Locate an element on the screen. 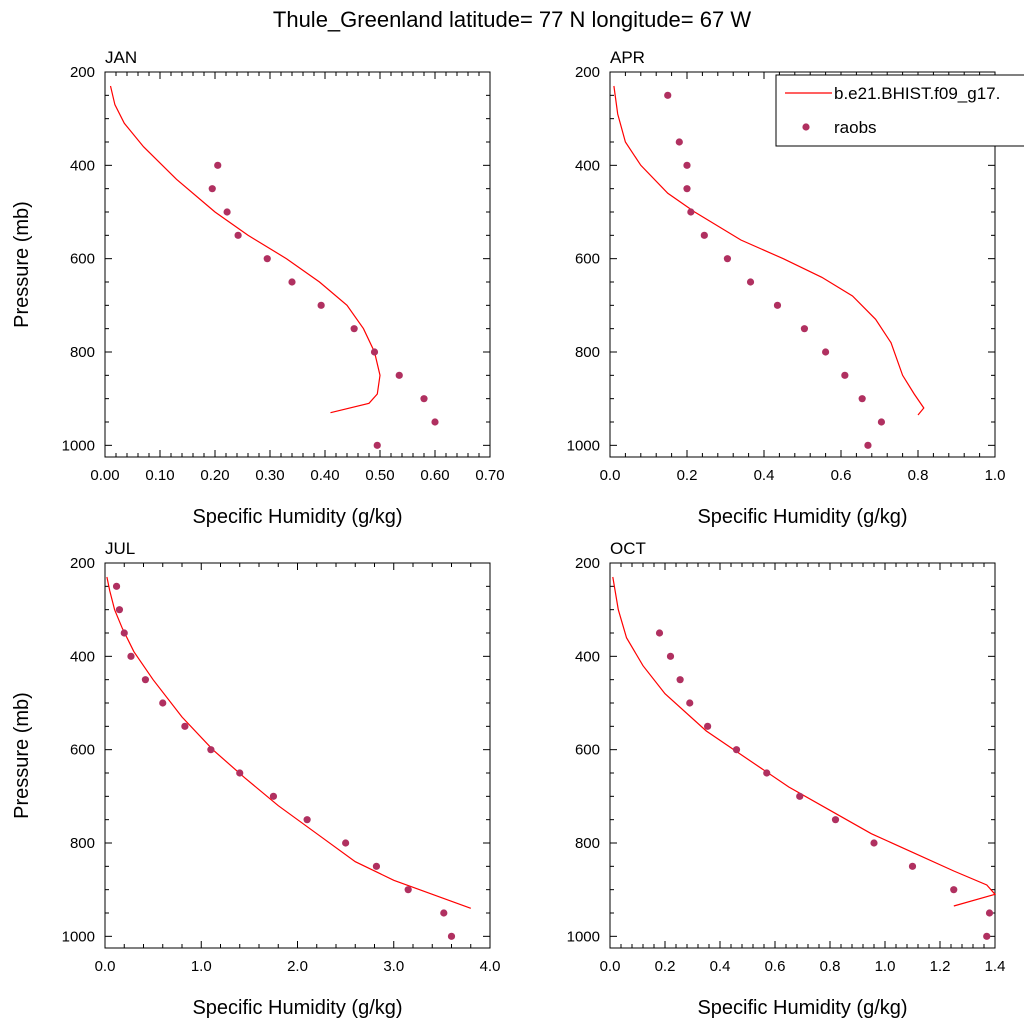 The image size is (1024, 1024). x-tick-label: 0.40 is located at coordinates (324, 475).